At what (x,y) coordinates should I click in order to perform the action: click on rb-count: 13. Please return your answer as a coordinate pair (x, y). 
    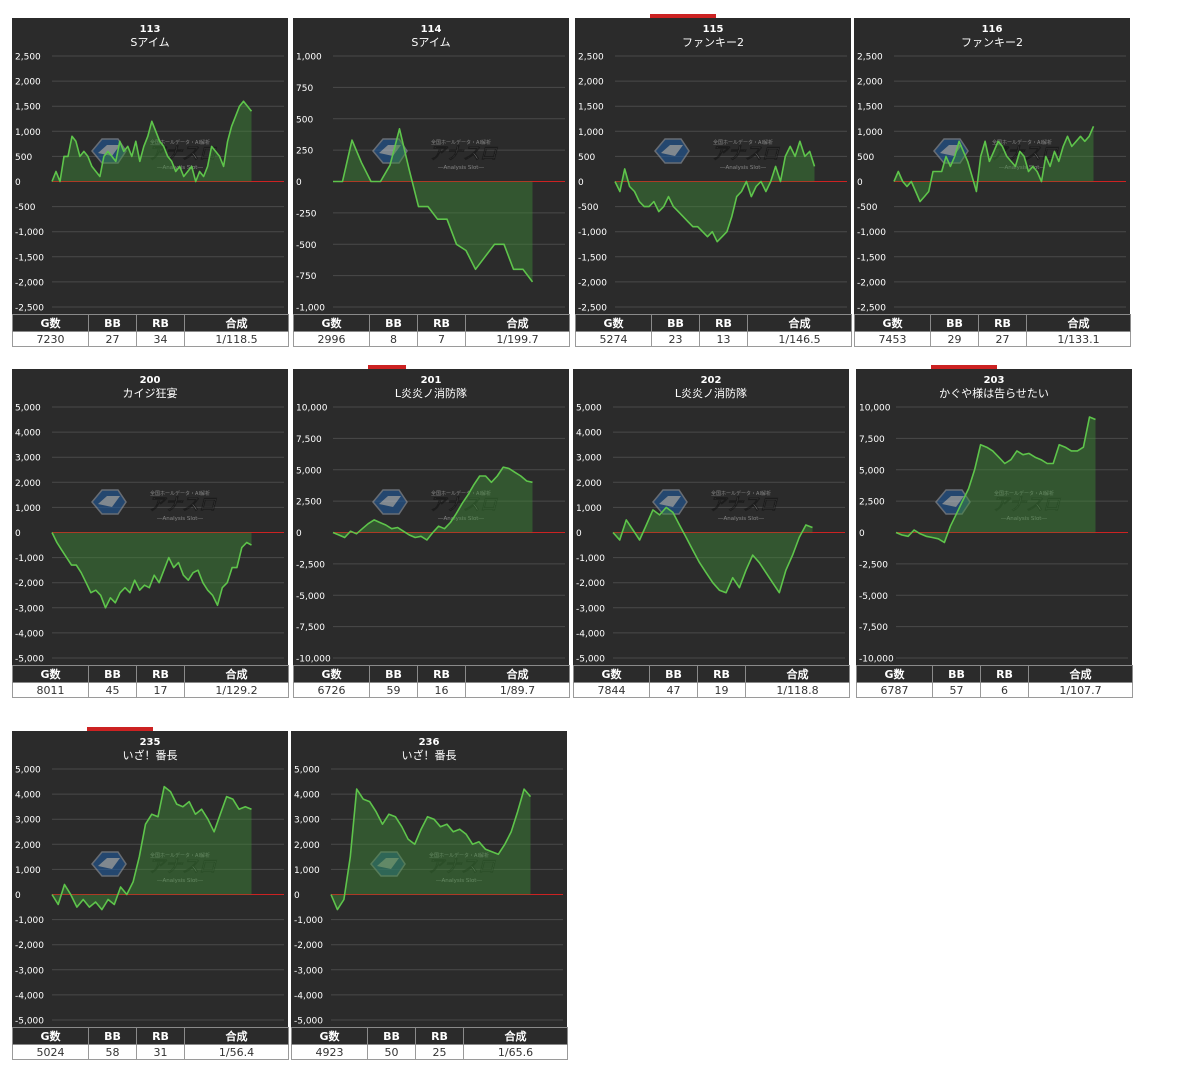
    Looking at the image, I should click on (723, 339).